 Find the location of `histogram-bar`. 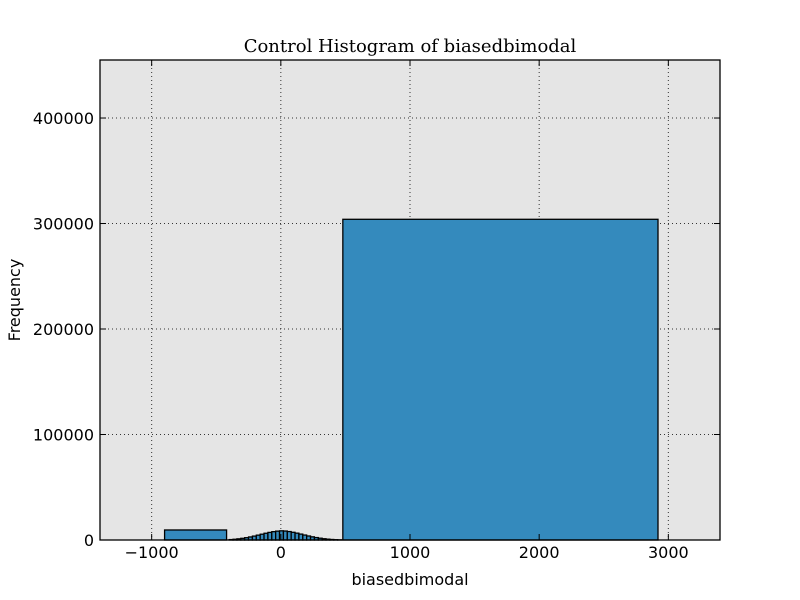

histogram-bar is located at coordinates (195, 535).